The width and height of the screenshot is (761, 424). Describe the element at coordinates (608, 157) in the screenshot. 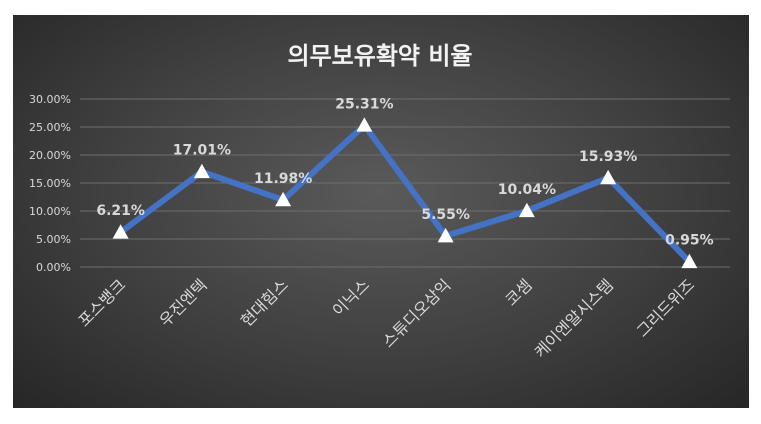

I see `data-label: 15.93%` at that location.